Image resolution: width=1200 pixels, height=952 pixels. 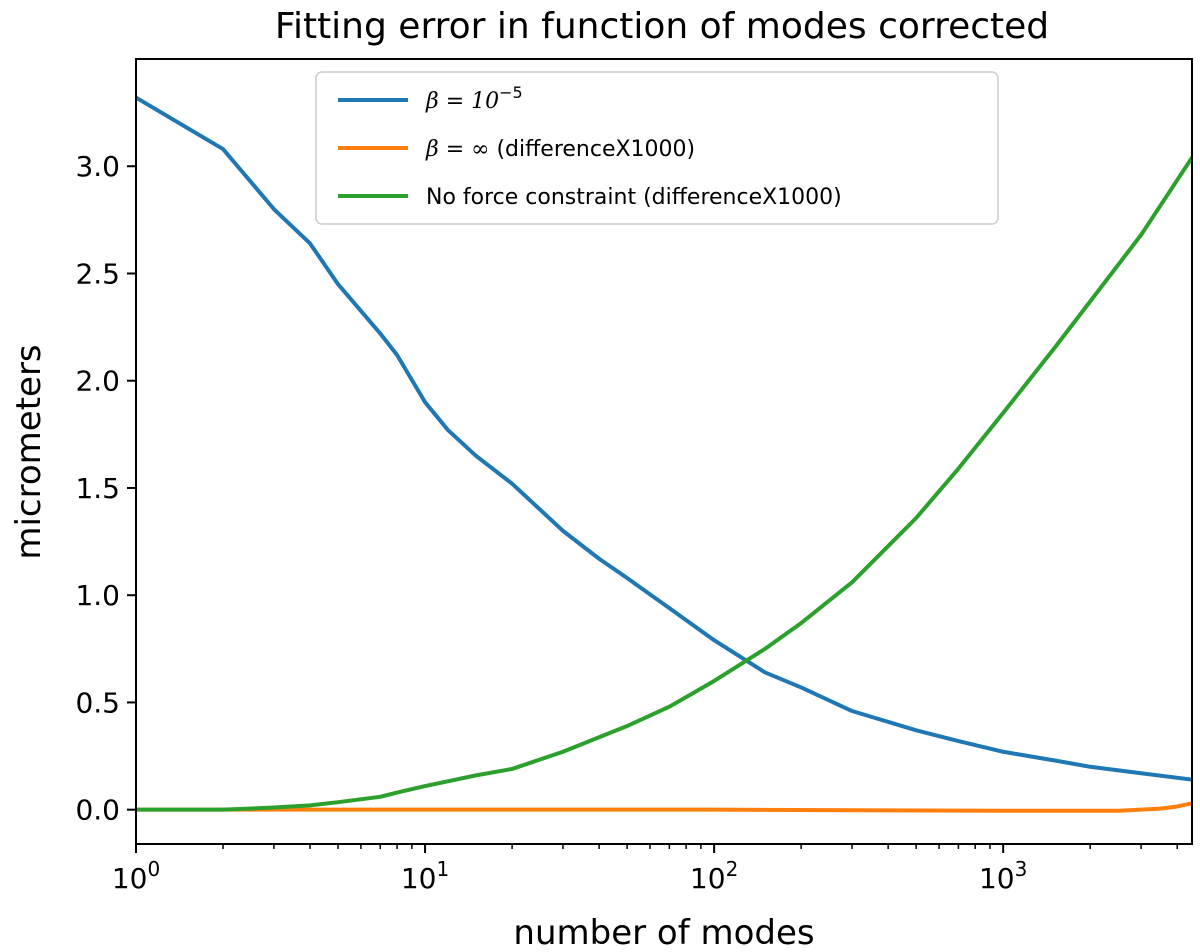 What do you see at coordinates (97, 702) in the screenshot?
I see `y-tick-label: 0.5` at bounding box center [97, 702].